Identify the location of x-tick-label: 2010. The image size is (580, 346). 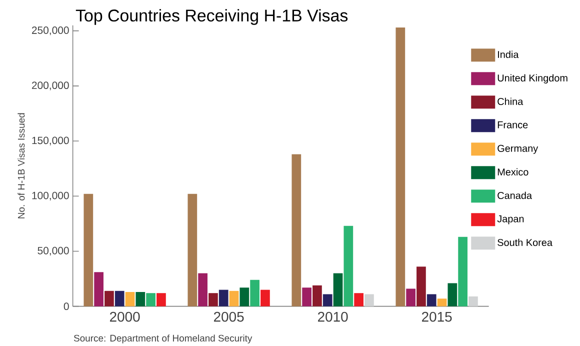
(333, 317).